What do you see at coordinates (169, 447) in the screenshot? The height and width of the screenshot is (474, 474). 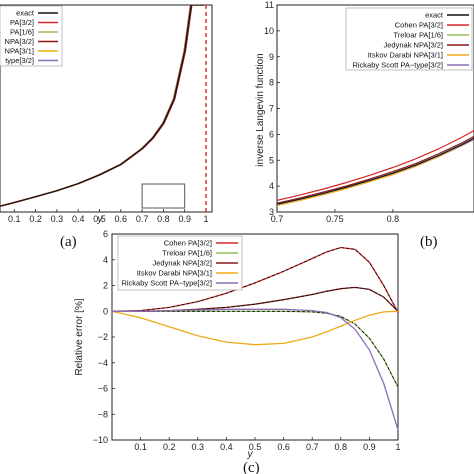 I see `panel-c-x-tick-label: 0.2` at bounding box center [169, 447].